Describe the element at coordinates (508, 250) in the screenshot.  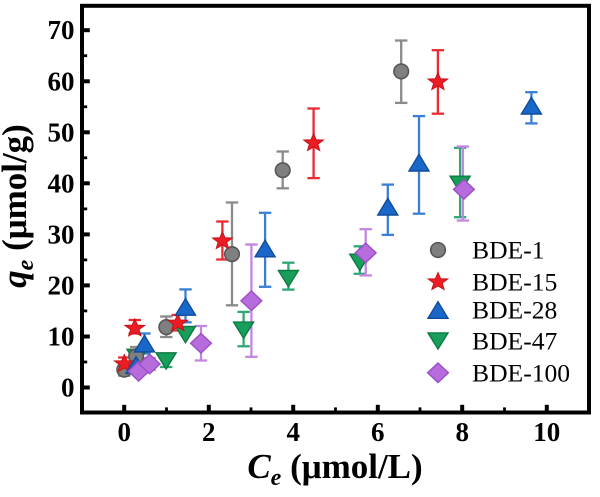
I see `svg-text: BDE-1` at that location.